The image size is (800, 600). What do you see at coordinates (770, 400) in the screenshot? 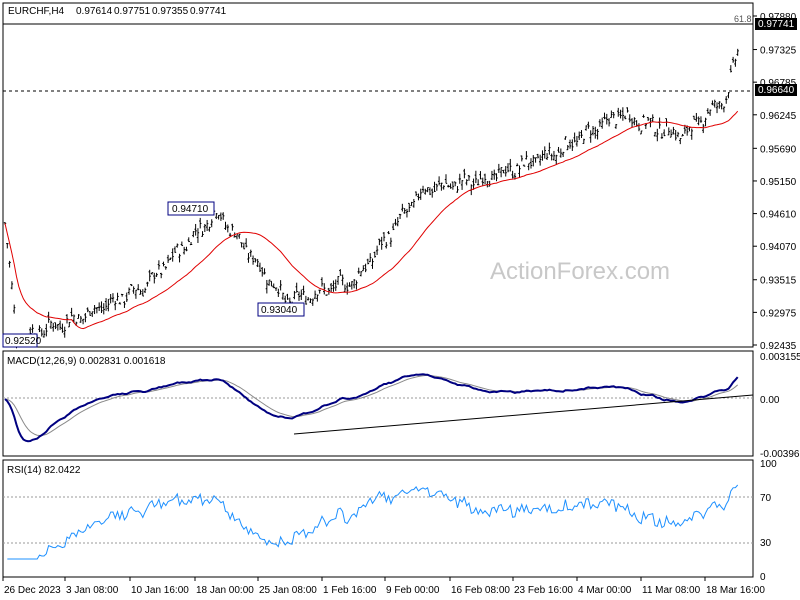
I see `macd-tick-label: 0.00` at bounding box center [770, 400].